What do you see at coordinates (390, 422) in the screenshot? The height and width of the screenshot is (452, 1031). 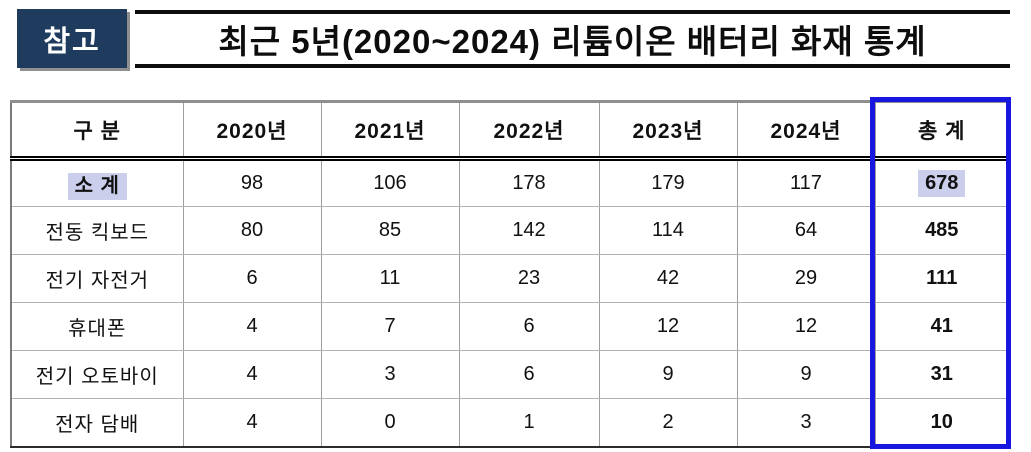 I see `cell-ecigarette-2021: 0` at bounding box center [390, 422].